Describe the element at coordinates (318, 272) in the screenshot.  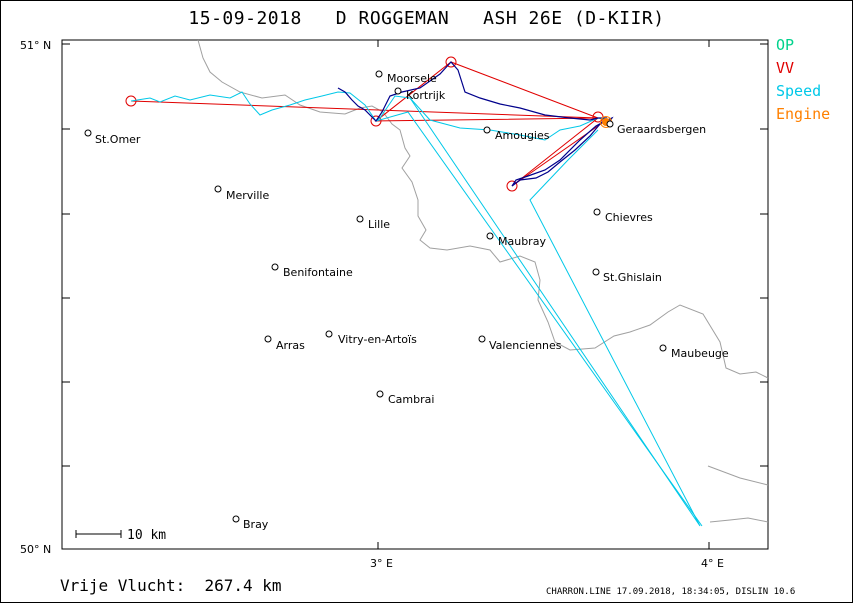
I see `svg-text: Benifontaine` at that location.